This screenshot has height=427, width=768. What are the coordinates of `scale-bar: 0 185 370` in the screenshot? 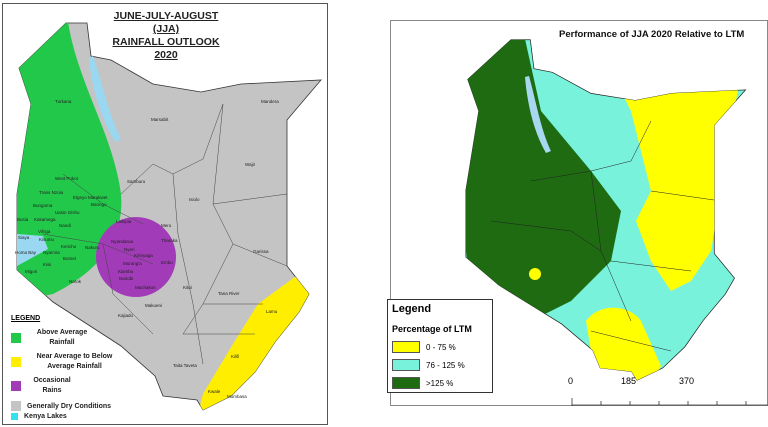 It's located at (668, 391).